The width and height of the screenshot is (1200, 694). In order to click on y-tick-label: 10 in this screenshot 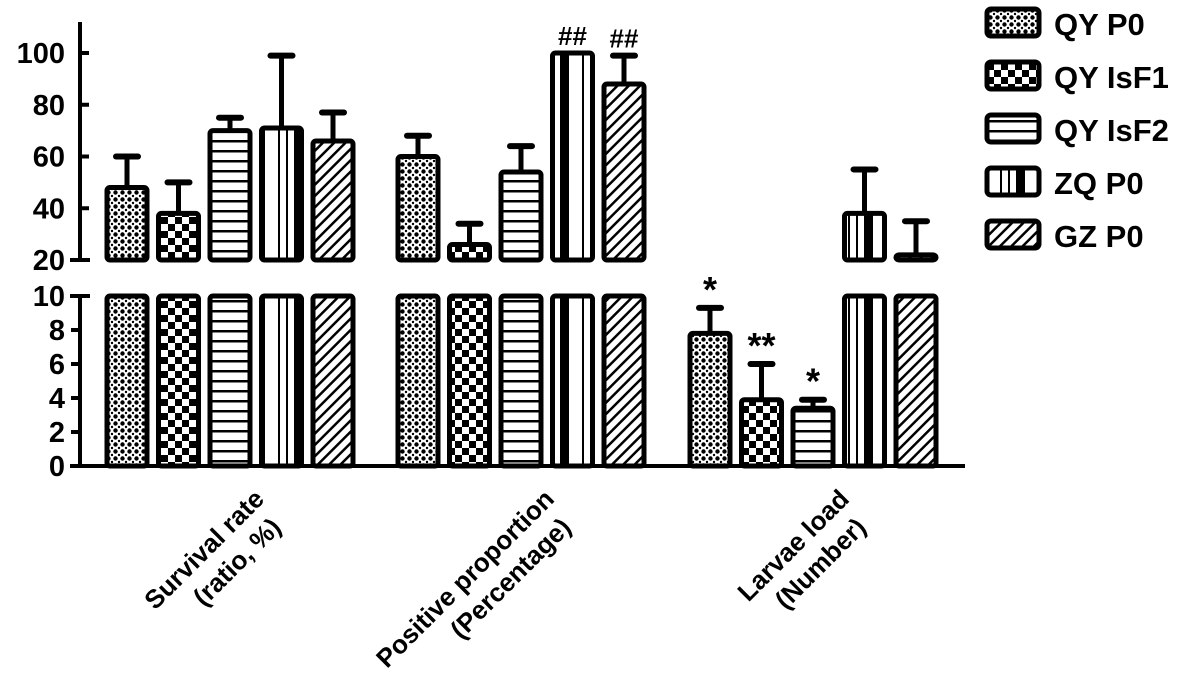, I will do `click(49, 297)`.